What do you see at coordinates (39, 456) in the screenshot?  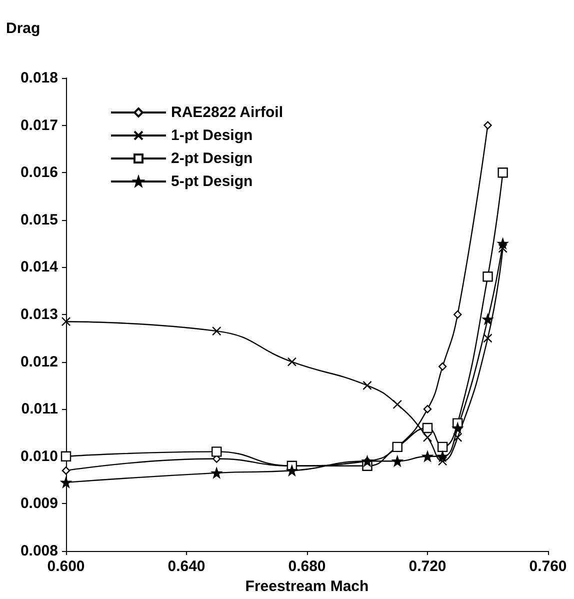 I see `y-tick-label: 0.010` at bounding box center [39, 456].